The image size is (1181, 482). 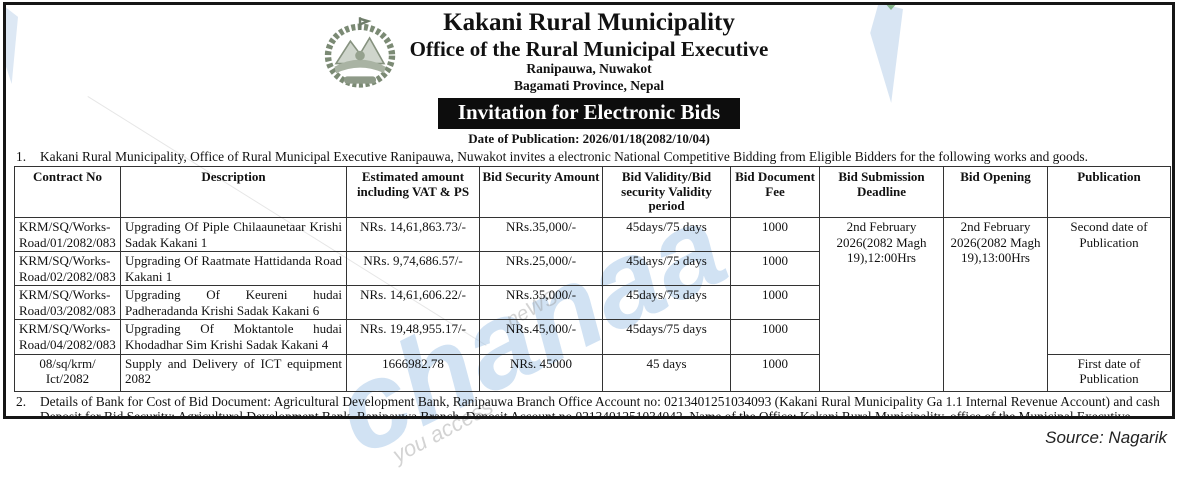 I want to click on bid-security-amount: NRs.45,000/-, so click(x=541, y=337).